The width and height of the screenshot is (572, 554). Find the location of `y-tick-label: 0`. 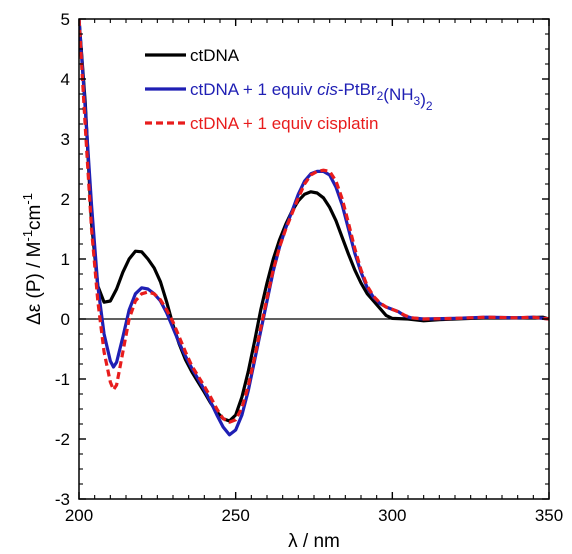

y-tick-label: 0 is located at coordinates (65, 319).